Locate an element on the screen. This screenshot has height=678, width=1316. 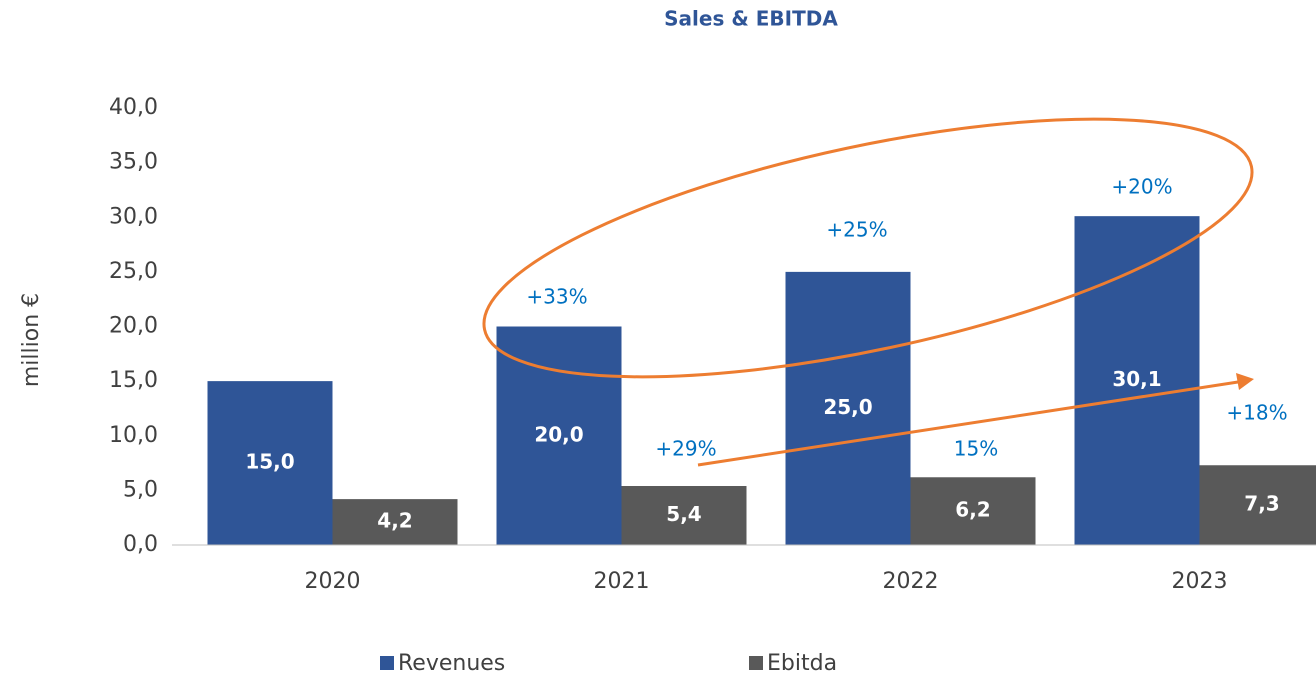
value-label: 30,1 is located at coordinates (1136, 379).